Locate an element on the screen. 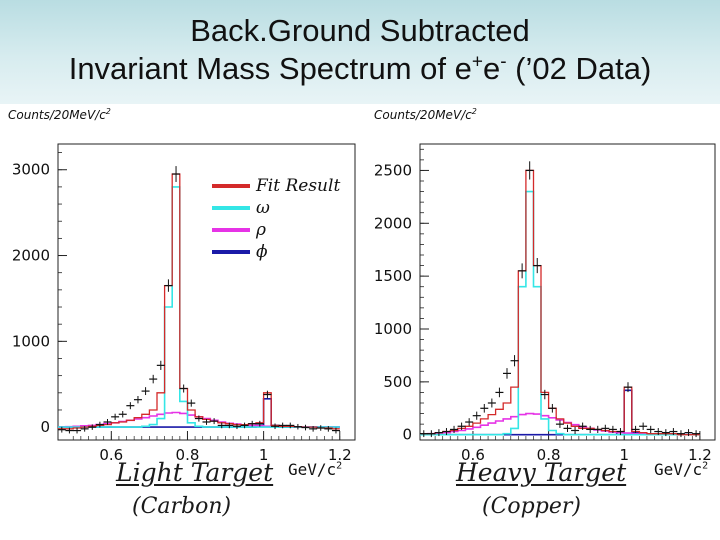 Image resolution: width=720 pixels, height=540 pixels. light-target-material: (Carbon) is located at coordinates (182, 506).